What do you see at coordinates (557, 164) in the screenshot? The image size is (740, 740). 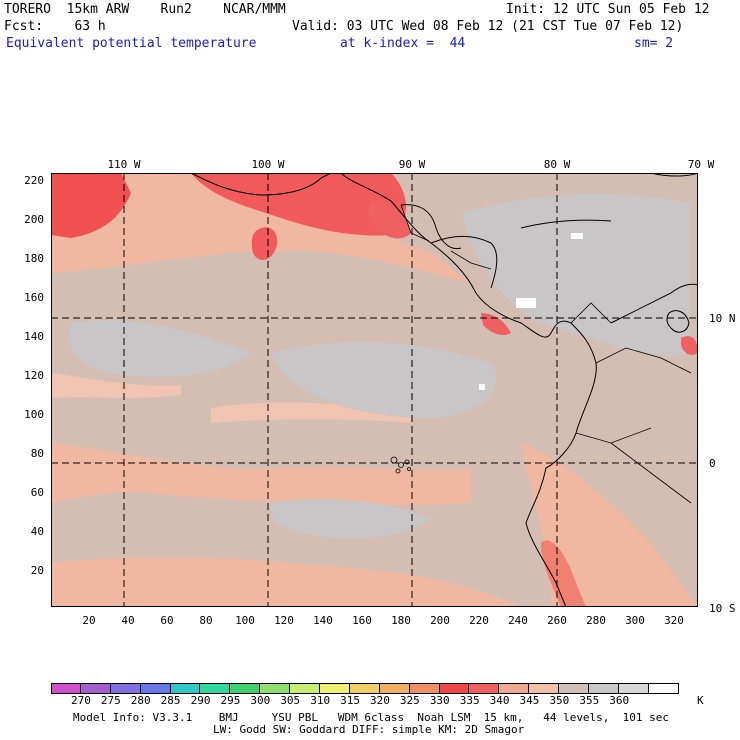 I see `lon-label-80w: 80 W` at bounding box center [557, 164].